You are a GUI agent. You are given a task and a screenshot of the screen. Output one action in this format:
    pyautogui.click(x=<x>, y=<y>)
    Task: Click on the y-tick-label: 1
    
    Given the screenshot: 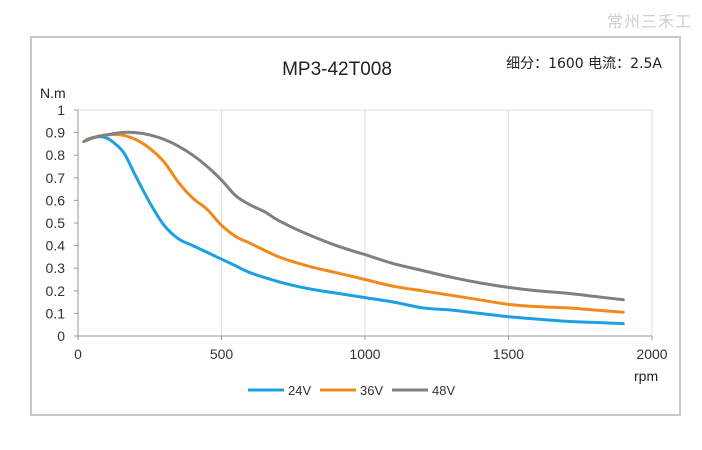 What is the action you would take?
    pyautogui.click(x=61, y=110)
    